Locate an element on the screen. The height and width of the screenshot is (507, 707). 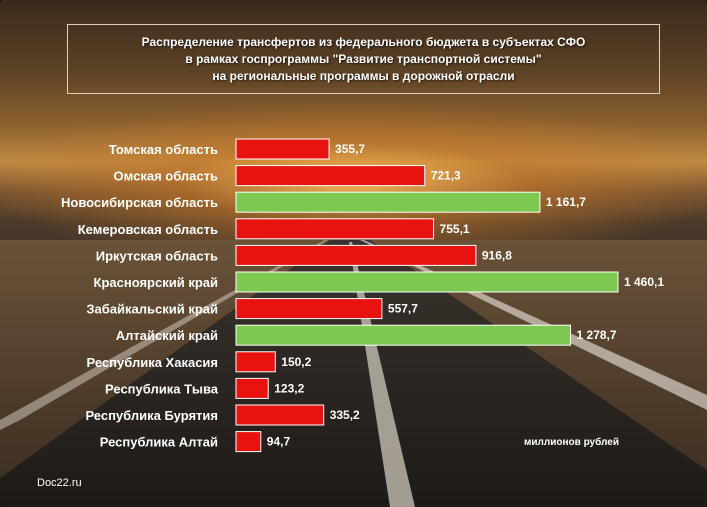
value-label: 916,8 is located at coordinates (497, 255).